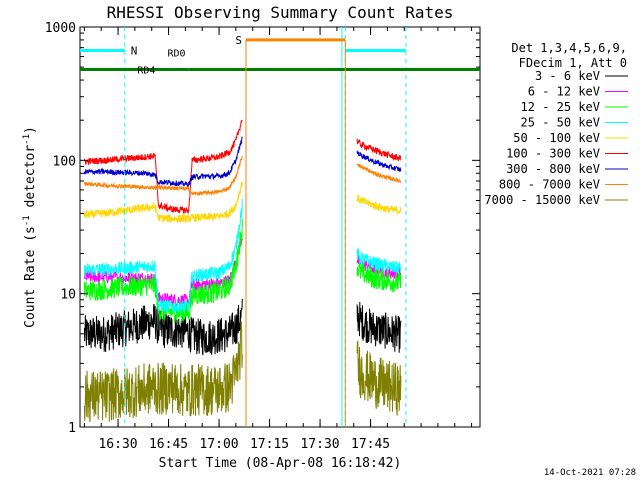 This screenshot has width=640, height=480. What do you see at coordinates (176, 54) in the screenshot?
I see `decim-rd0-label: RD0` at bounding box center [176, 54].